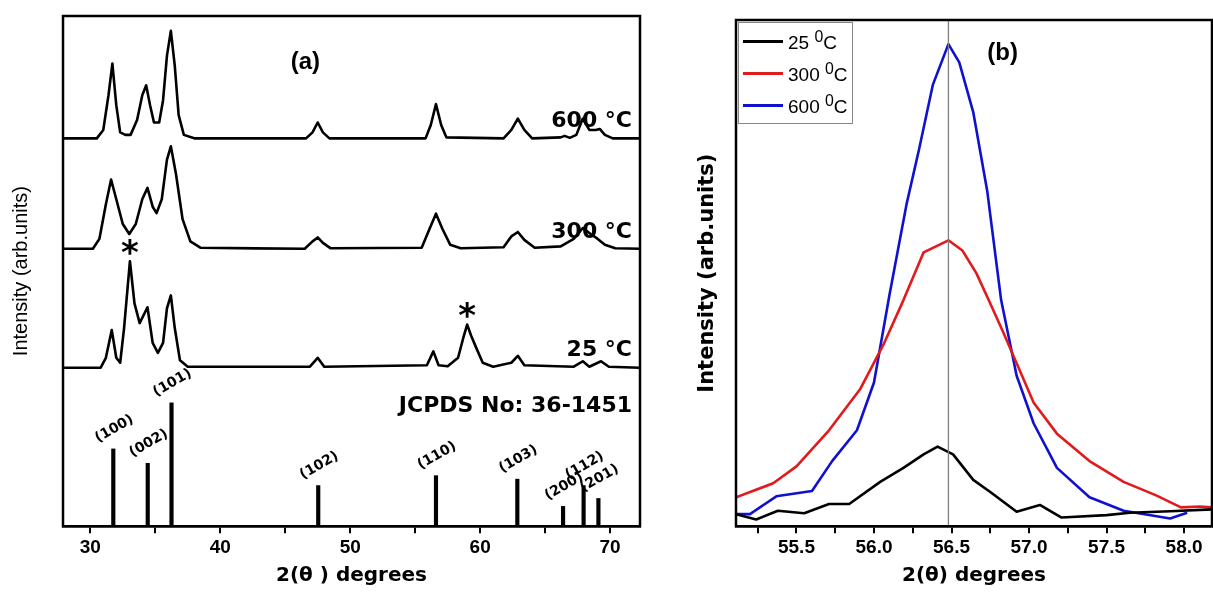 The width and height of the screenshot is (1213, 596). What do you see at coordinates (818, 105) in the screenshot?
I see `legend-label: 600 $^{0}$C` at bounding box center [818, 105].